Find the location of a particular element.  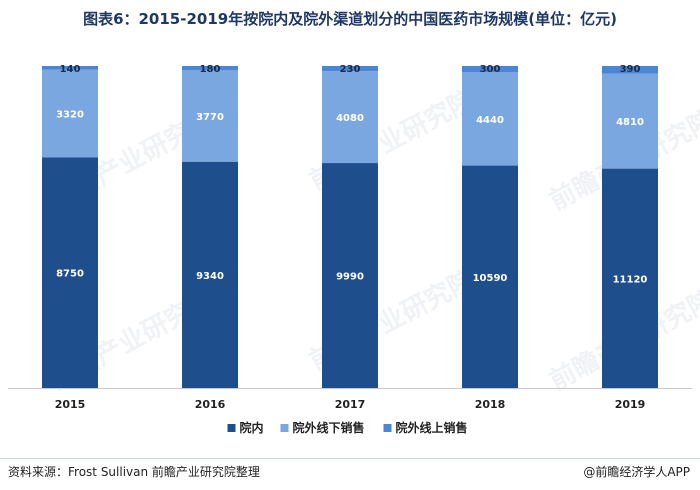

data-label: 4080 is located at coordinates (350, 118).